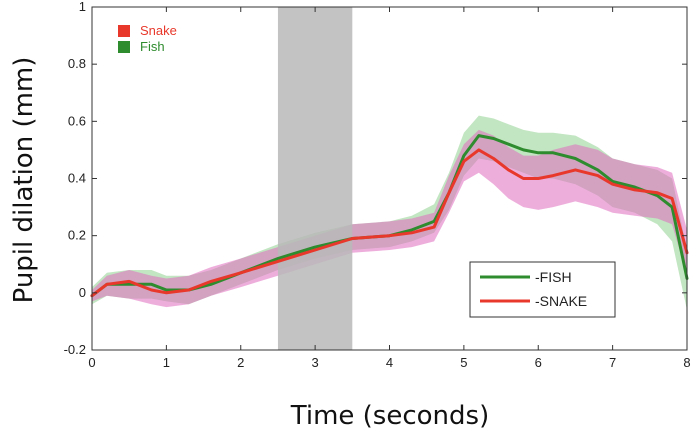 This screenshot has width=700, height=445. What do you see at coordinates (166, 362) in the screenshot?
I see `x-tick-label: 1` at bounding box center [166, 362].